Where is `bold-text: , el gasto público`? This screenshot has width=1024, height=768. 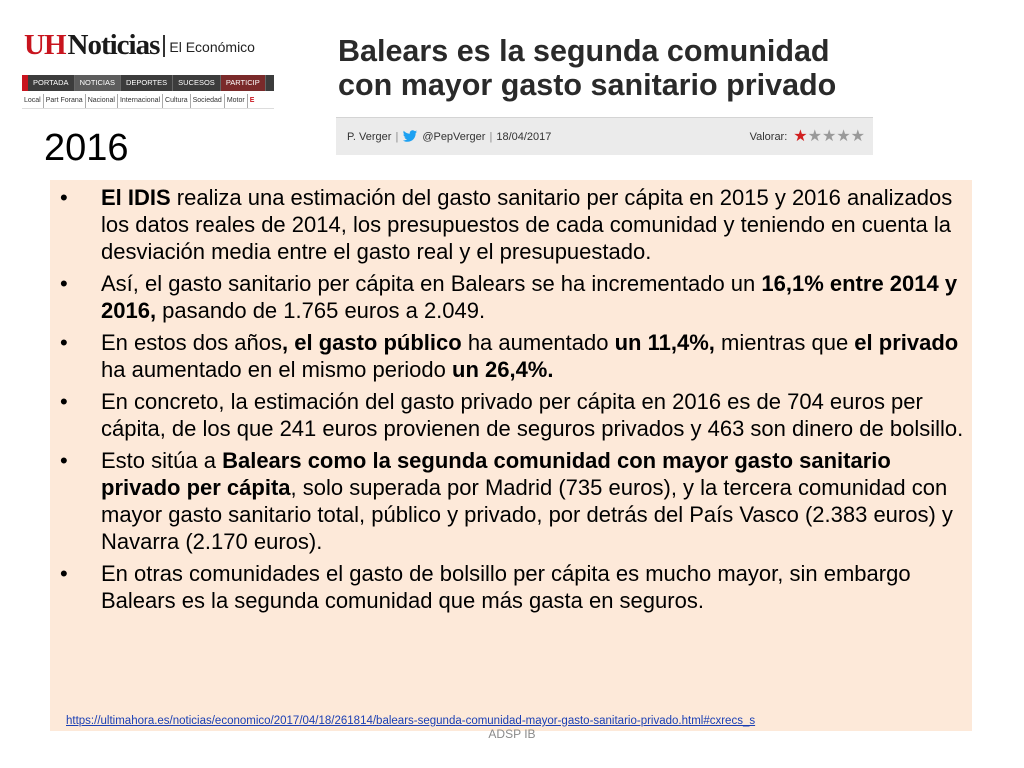
bold-text: , el gasto público is located at coordinates (372, 342).